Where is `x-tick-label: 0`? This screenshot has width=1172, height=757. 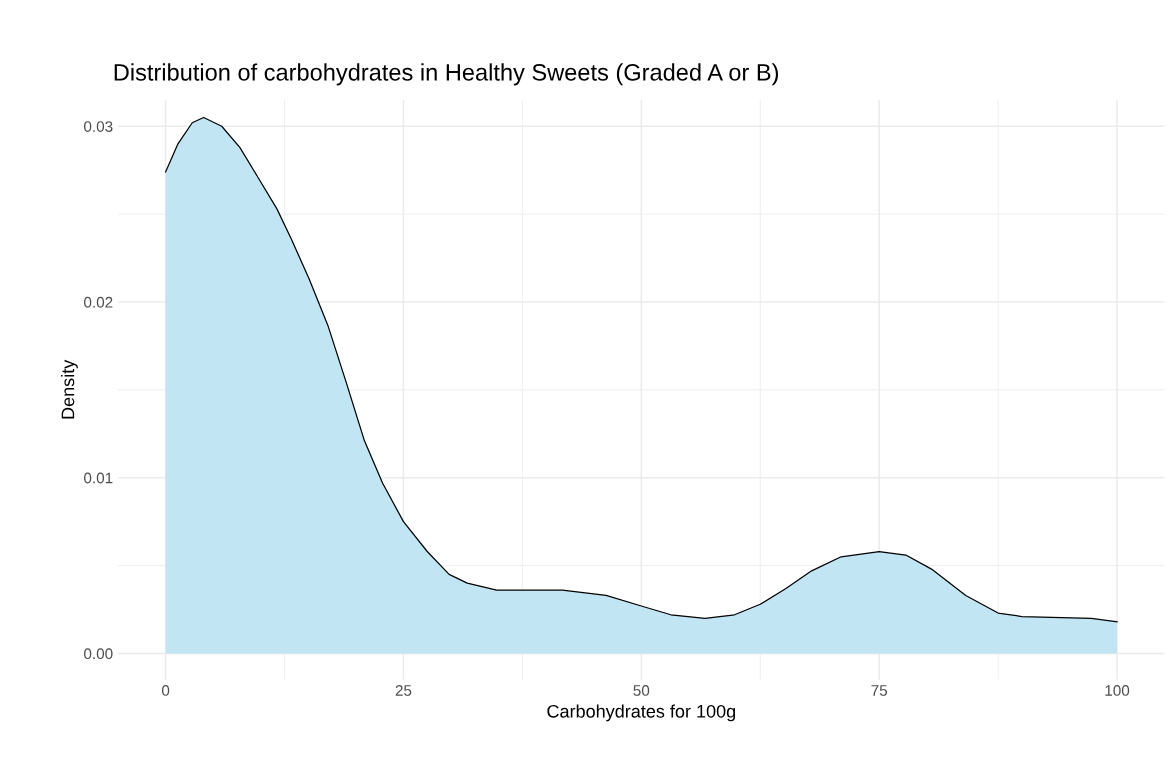 x-tick-label: 0 is located at coordinates (165, 690).